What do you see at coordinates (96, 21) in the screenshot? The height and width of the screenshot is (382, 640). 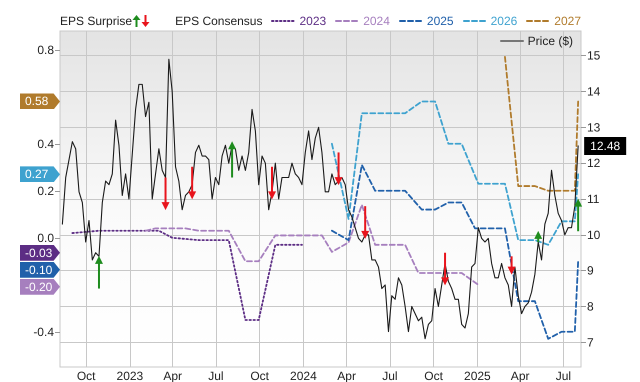 I see `text: EPS Surprise` at bounding box center [96, 21].